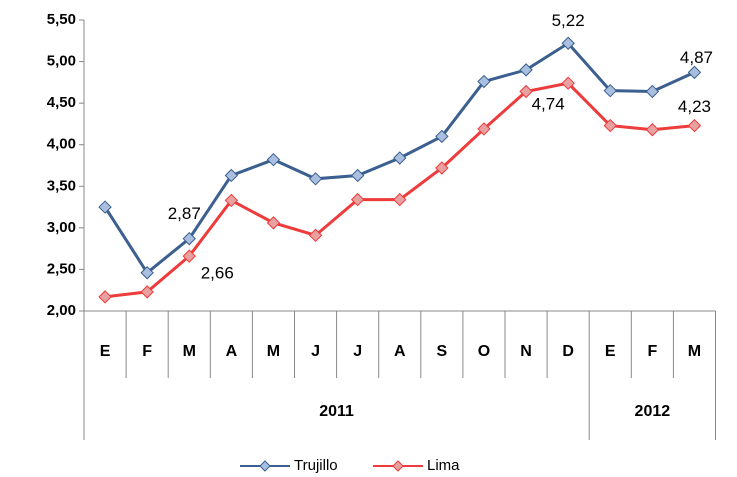  Describe the element at coordinates (61, 102) in the screenshot. I see `y-tick-label: 4,50` at that location.